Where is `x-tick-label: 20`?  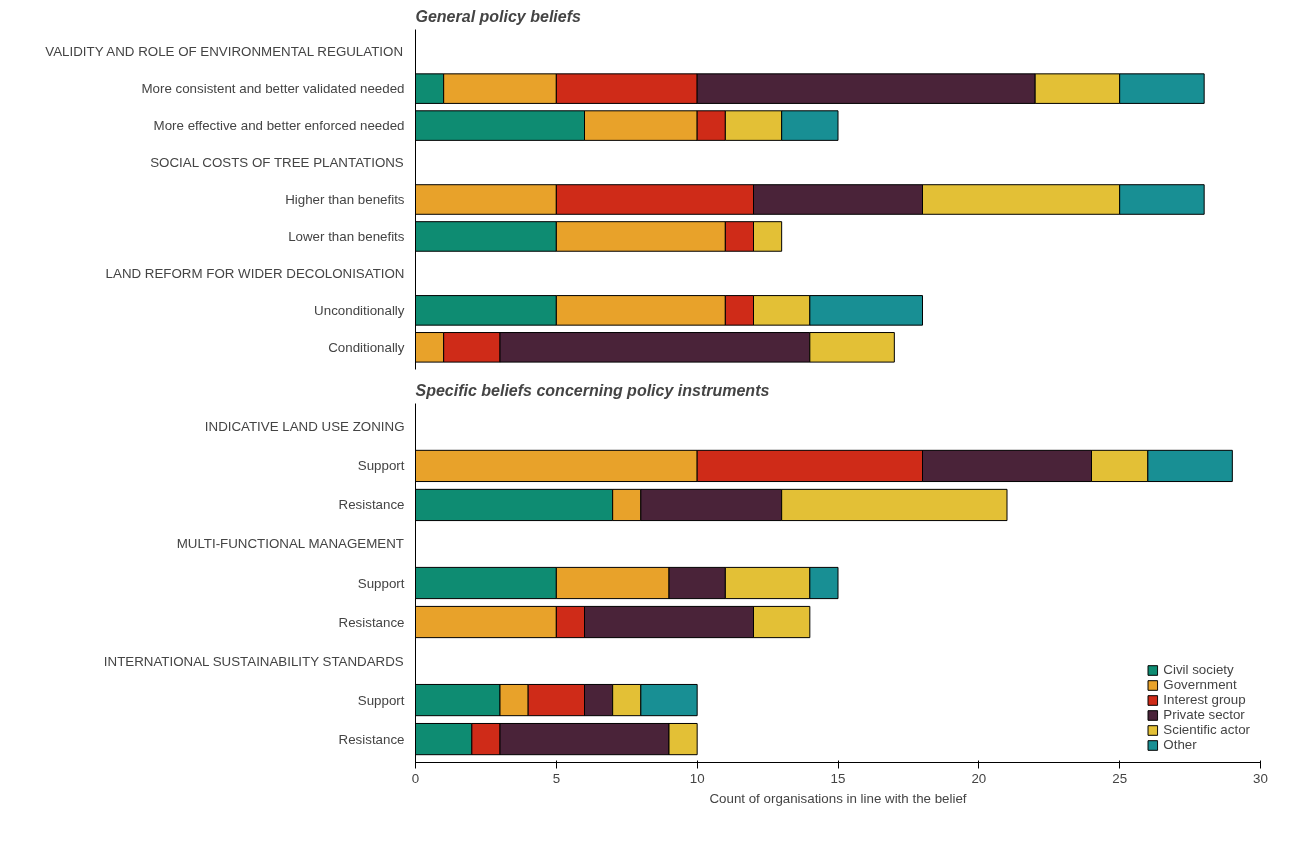
x-tick-label: 20 is located at coordinates (979, 778).